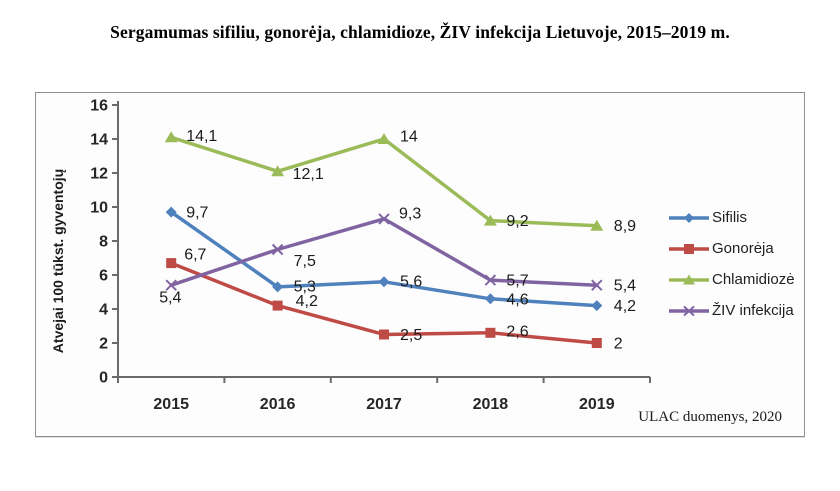 The width and height of the screenshot is (840, 491). I want to click on point-label: 7,5, so click(305, 261).